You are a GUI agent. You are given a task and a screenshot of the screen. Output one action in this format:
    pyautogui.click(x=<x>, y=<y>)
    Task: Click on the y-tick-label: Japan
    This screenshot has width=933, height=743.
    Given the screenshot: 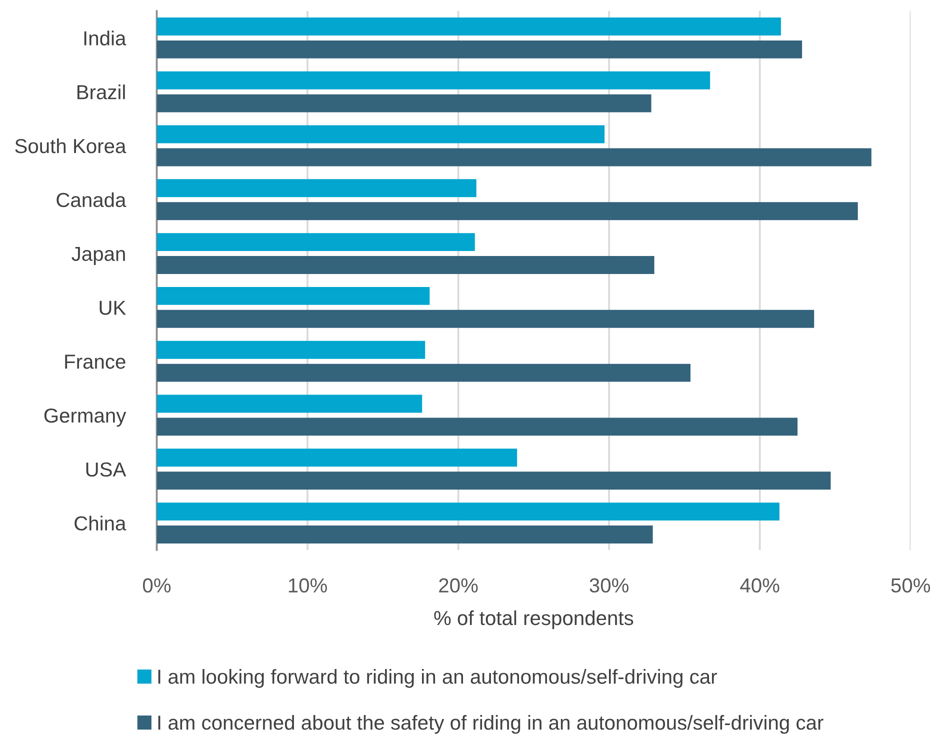 What is the action you would take?
    pyautogui.click(x=98, y=256)
    